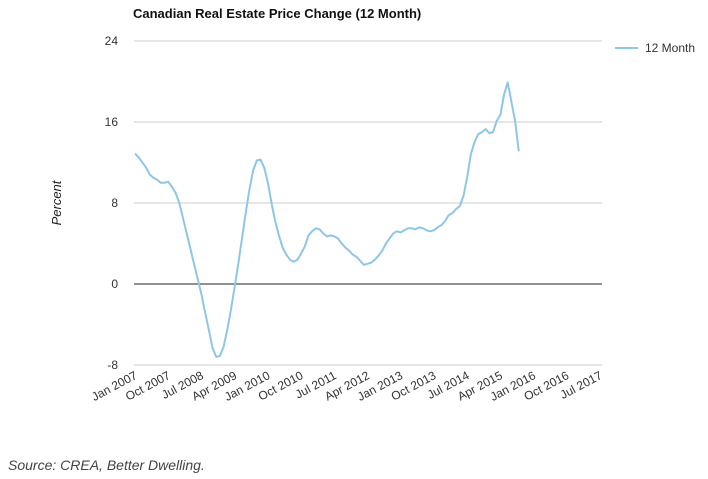  Describe the element at coordinates (114, 203) in the screenshot. I see `y-tick-label: 8` at that location.